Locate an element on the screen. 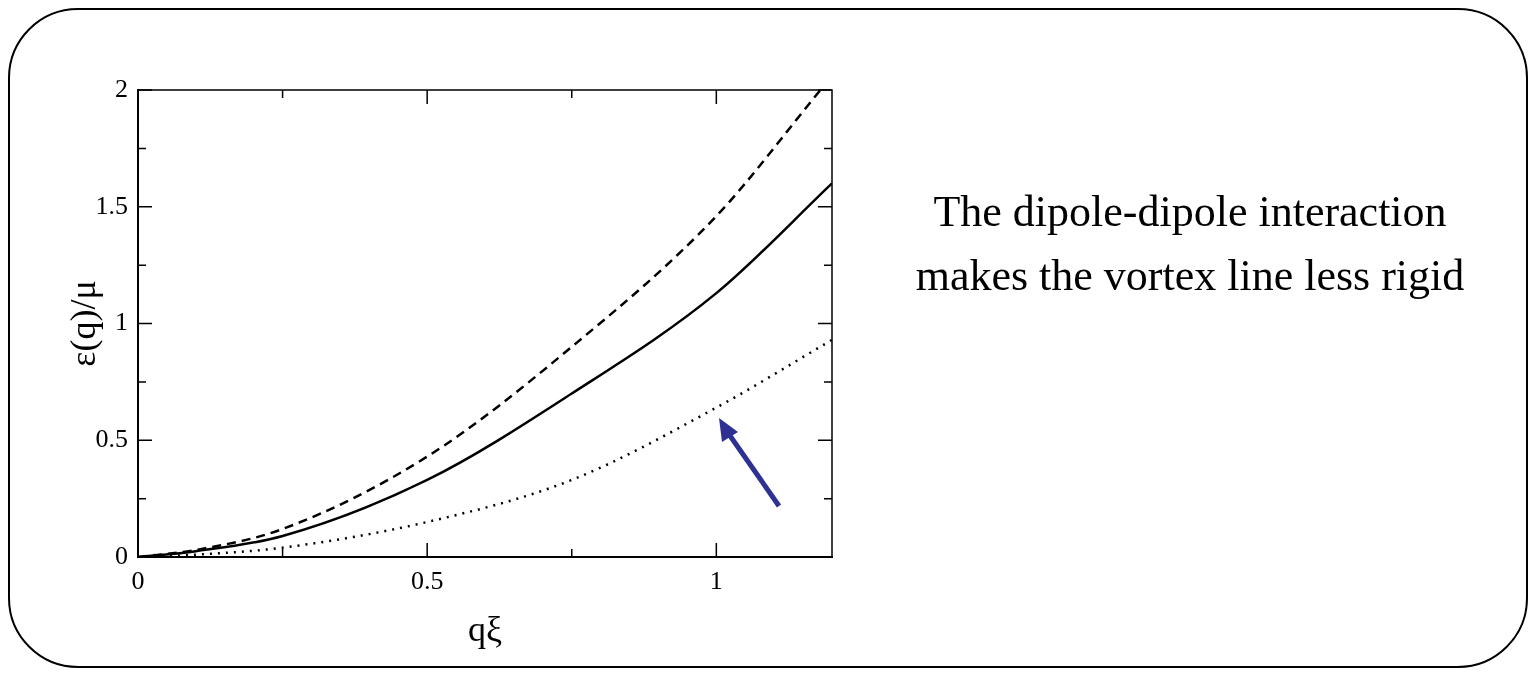 The height and width of the screenshot is (676, 1540). y-tick-label: 0 is located at coordinates (121, 555).